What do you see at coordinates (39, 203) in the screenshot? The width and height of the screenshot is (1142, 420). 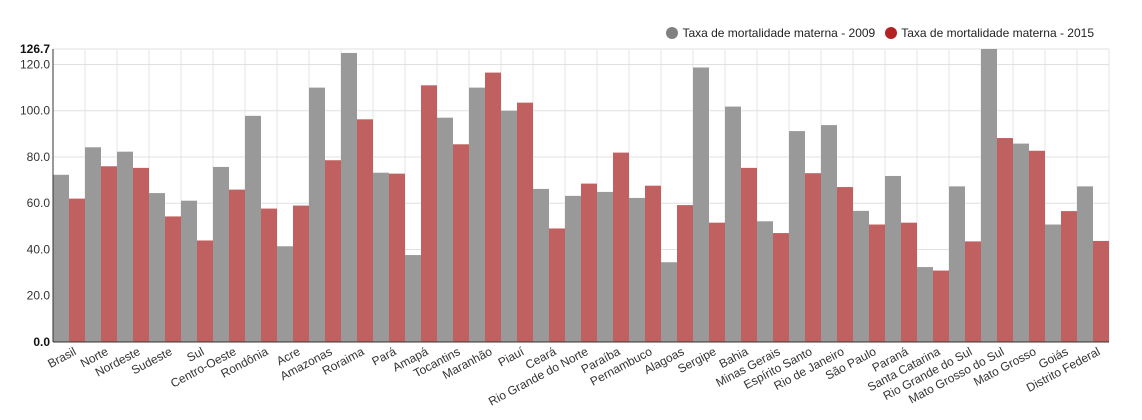 I see `y-tick-label: 60.0` at bounding box center [39, 203].